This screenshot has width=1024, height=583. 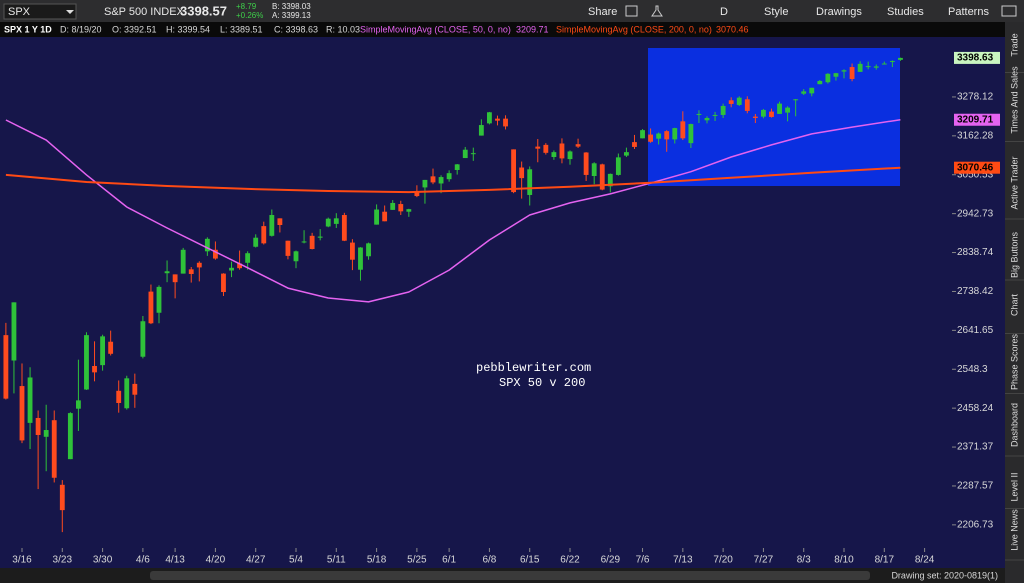 What do you see at coordinates (246, 6) in the screenshot?
I see `change: +8.79` at bounding box center [246, 6].